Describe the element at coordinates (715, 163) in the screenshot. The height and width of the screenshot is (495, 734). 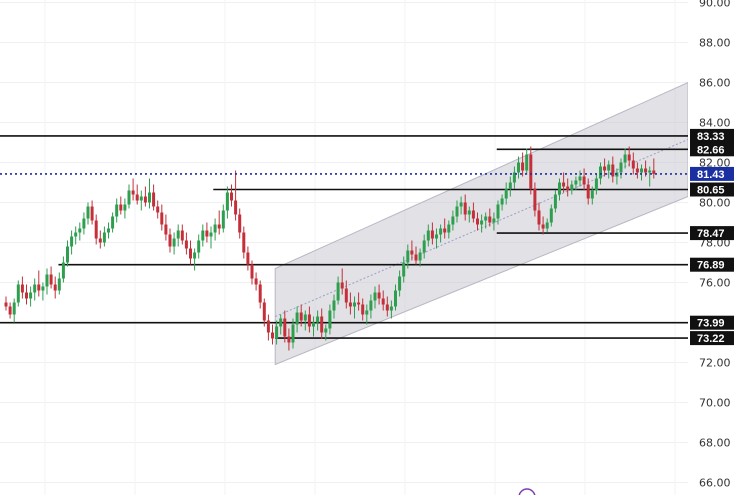
I see `y-tick-label: 82.00` at that location.